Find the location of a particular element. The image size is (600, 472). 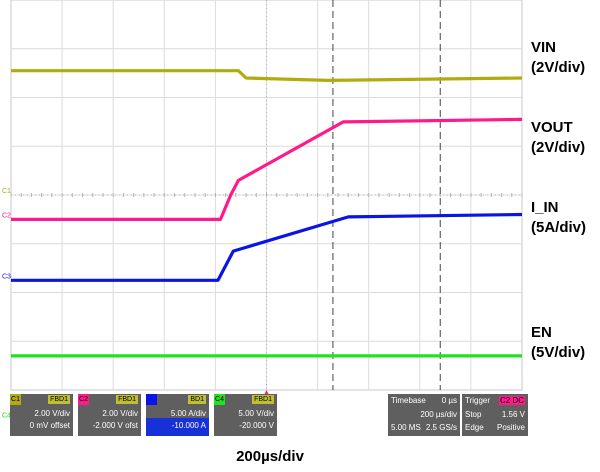

c3-offset: -10.000 A is located at coordinates (188, 425).